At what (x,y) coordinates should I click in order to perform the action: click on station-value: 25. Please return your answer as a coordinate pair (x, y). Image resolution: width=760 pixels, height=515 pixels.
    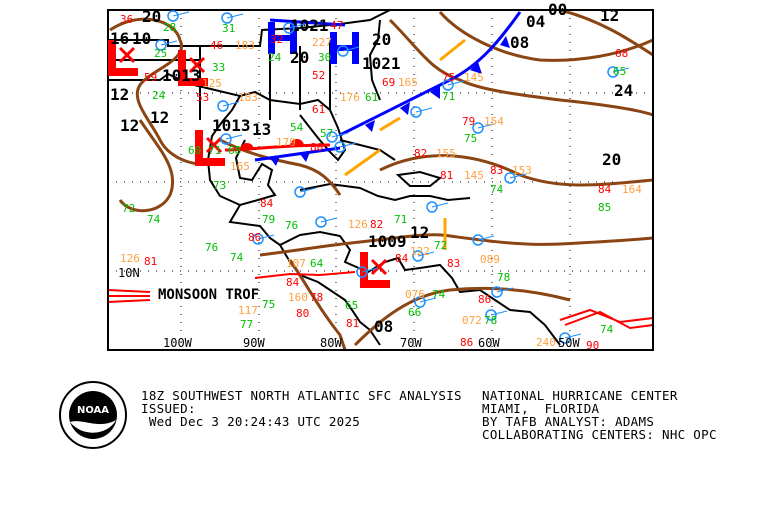
    Looking at the image, I should click on (160, 53).